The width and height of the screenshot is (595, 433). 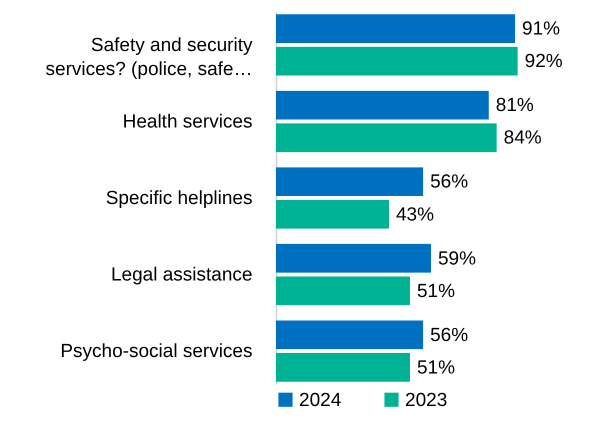 I want to click on data-label: 84%, so click(x=523, y=138).